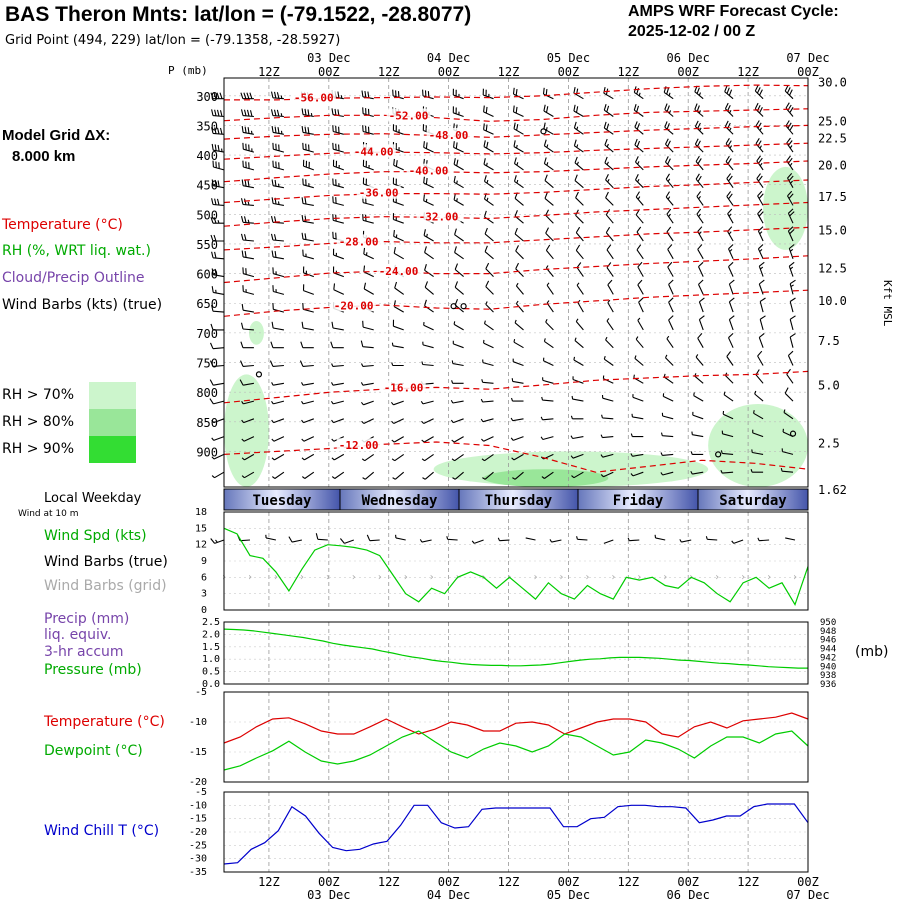 The height and width of the screenshot is (900, 900). I want to click on local-weekday-label: Local Weekday, so click(93, 498).